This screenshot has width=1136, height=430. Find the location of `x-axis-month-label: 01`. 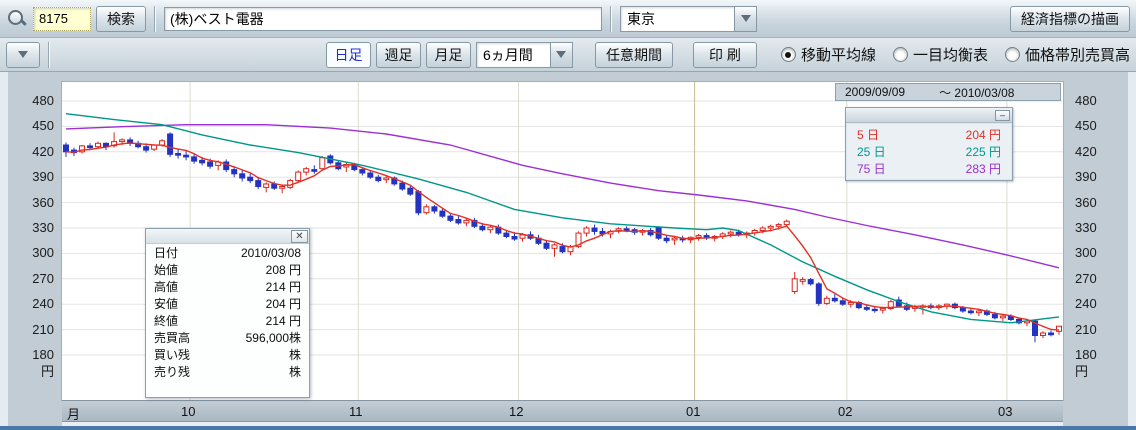

x-axis-month-label: 01 is located at coordinates (693, 411).